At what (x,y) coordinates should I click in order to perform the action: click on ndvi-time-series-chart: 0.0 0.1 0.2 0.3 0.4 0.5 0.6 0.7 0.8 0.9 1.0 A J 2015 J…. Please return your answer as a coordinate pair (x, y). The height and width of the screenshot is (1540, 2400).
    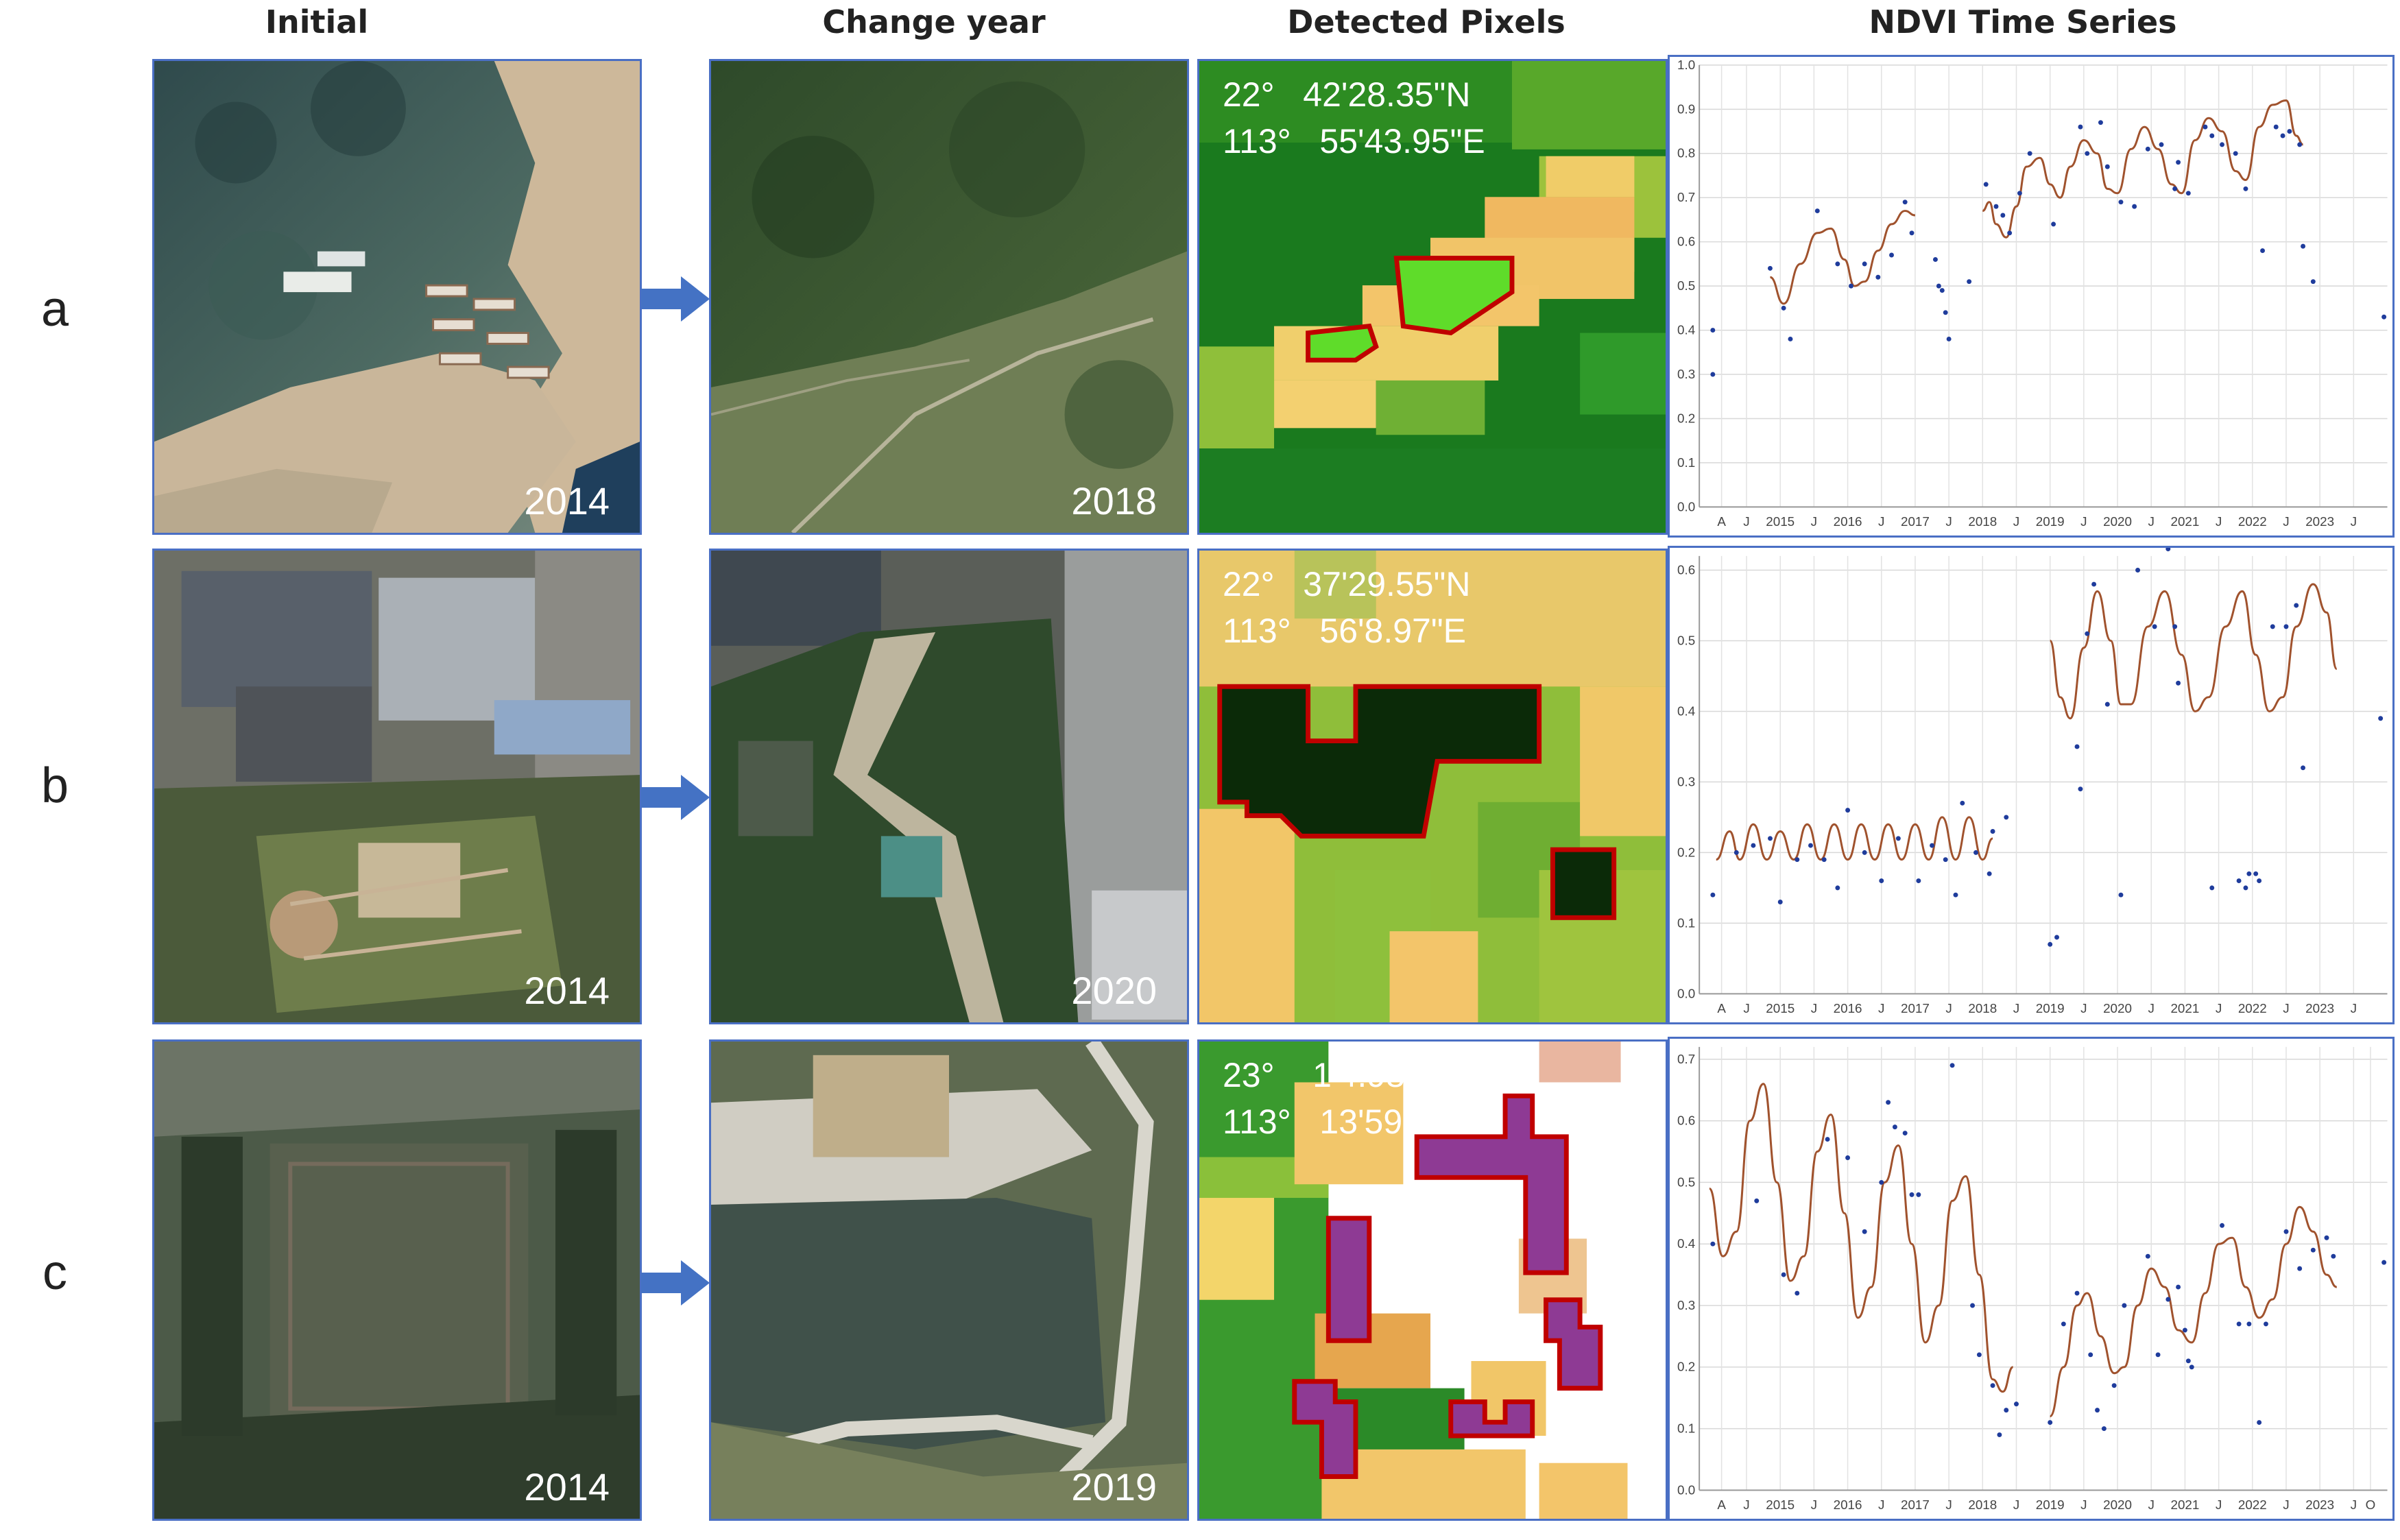
    Looking at the image, I should click on (2032, 293).